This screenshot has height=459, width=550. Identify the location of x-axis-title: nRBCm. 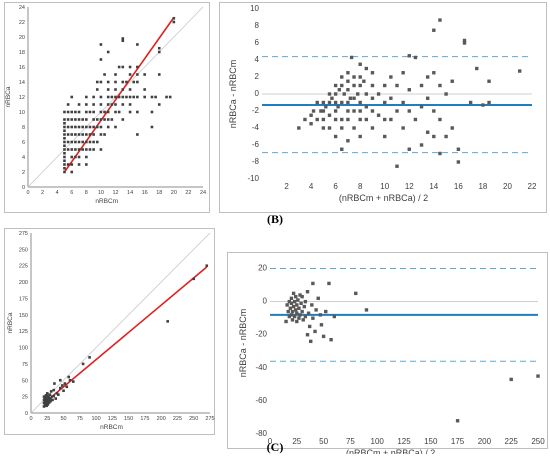
(111, 427).